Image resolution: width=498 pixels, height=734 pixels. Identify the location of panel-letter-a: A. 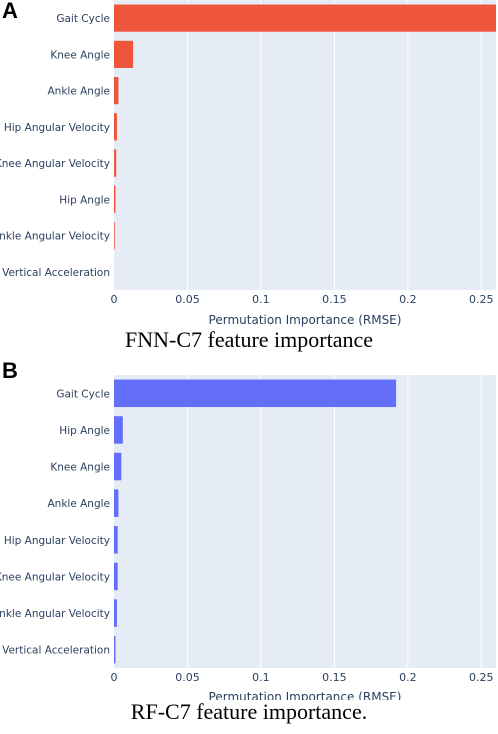
(10, 11).